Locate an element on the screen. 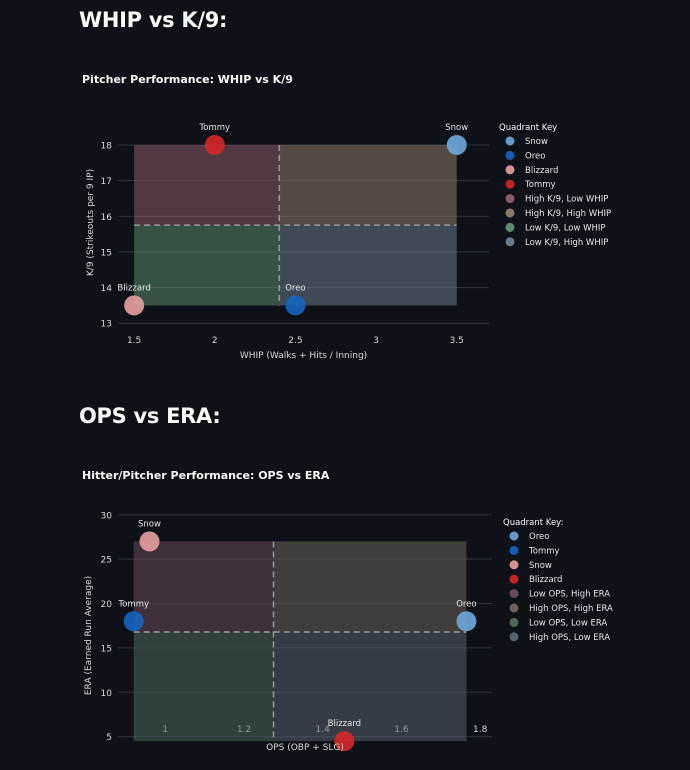 This screenshot has width=690, height=770. legend-item-label: High K/9, High WHIP is located at coordinates (568, 214).